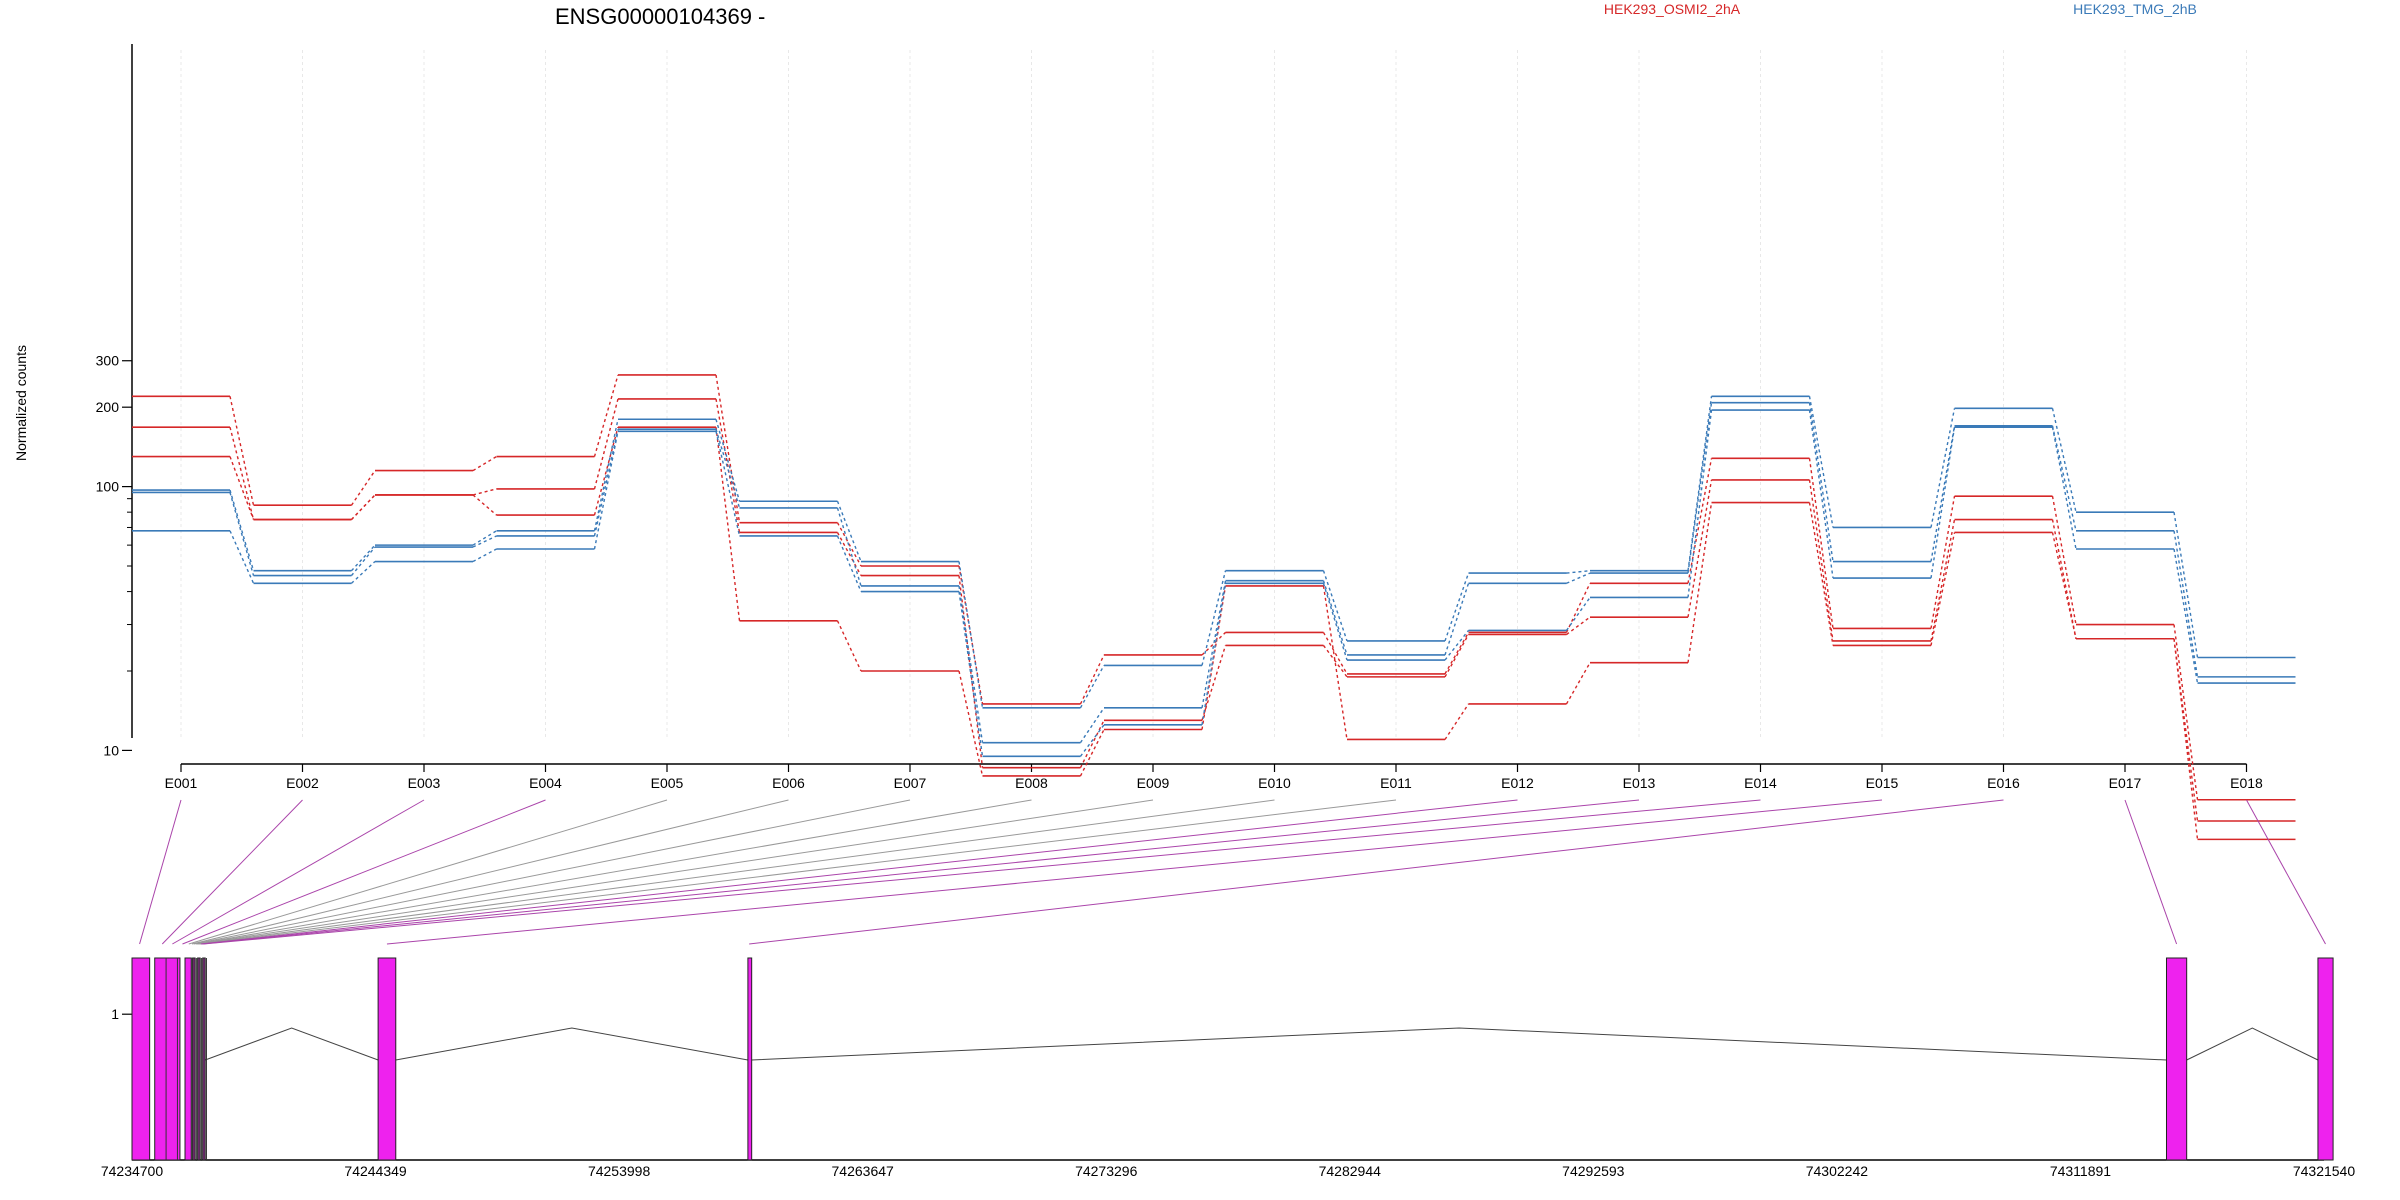 The image size is (2400, 1200). Describe the element at coordinates (181, 783) in the screenshot. I see `x-tick-label-e001: E001` at that location.